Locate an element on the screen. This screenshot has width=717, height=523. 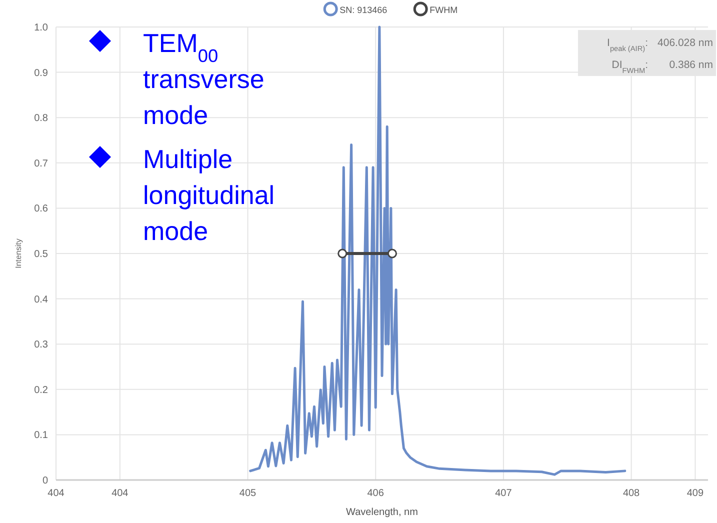
text: DI$_{FWHM}$: 0.386 nm is located at coordinates (662, 66).